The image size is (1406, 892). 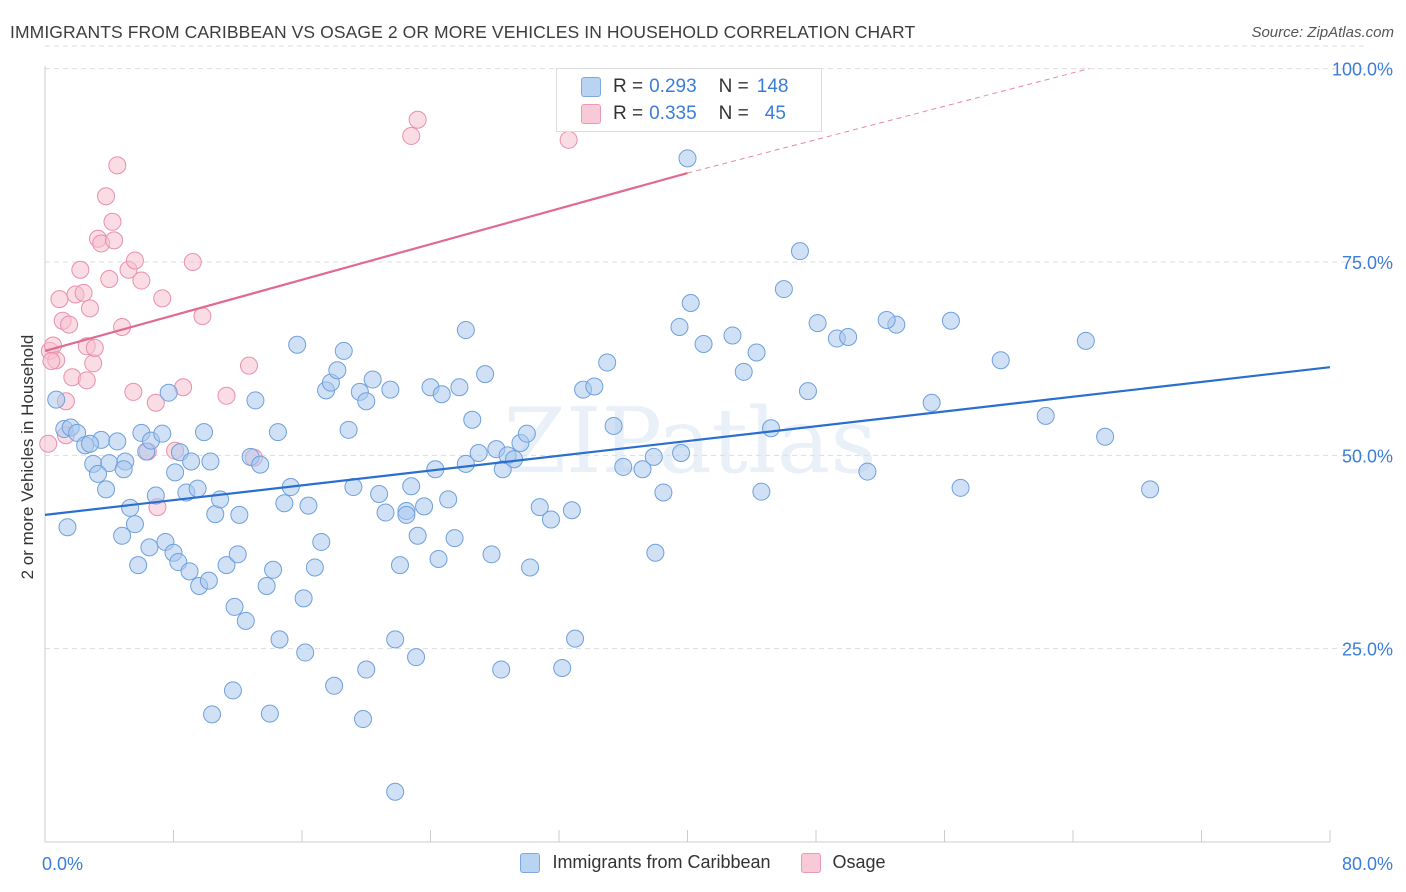 I want to click on series-label-osage: Osage, so click(x=859, y=862).